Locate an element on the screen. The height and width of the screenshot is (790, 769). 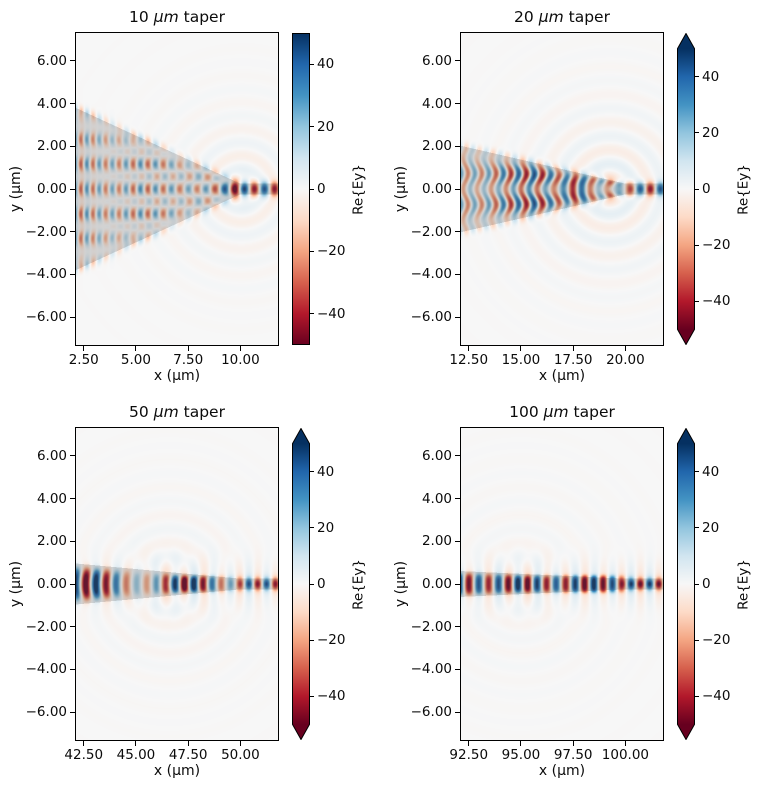
x-tick-label: 100.00 is located at coordinates (625, 755).